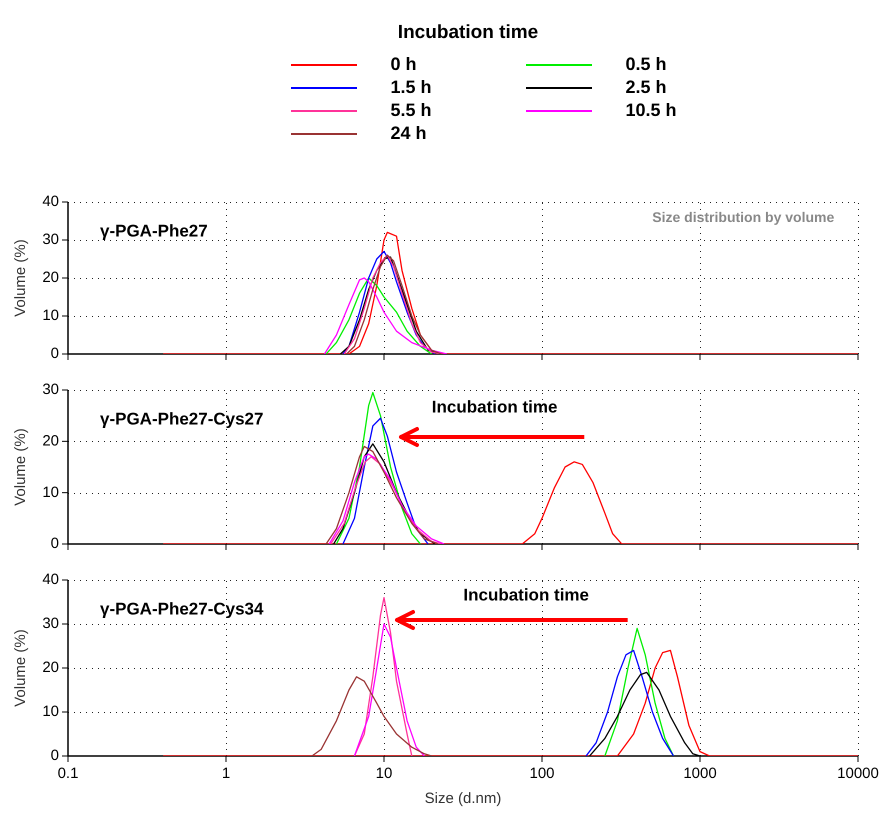 The height and width of the screenshot is (838, 891). I want to click on legend-title: Incubation time, so click(468, 33).